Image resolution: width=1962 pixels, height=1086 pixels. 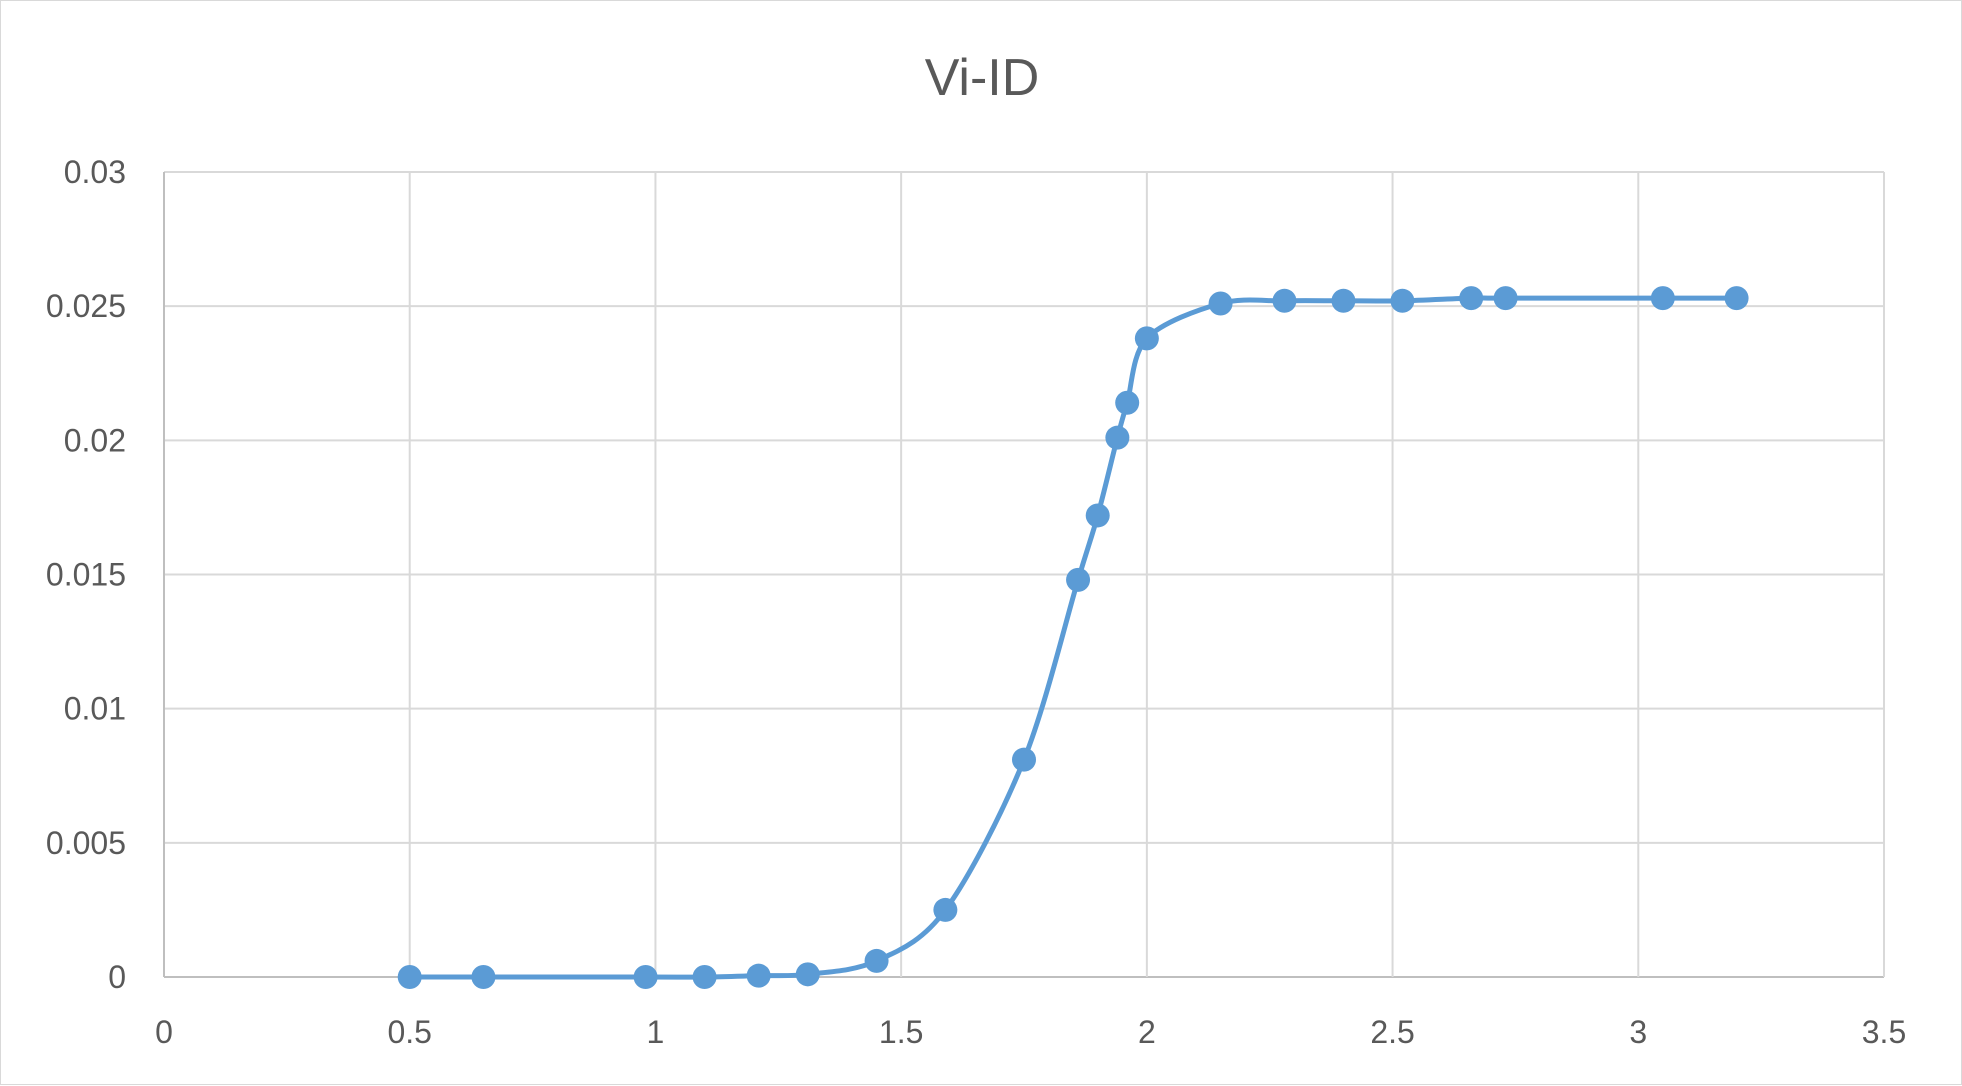 What do you see at coordinates (1147, 1032) in the screenshot?
I see `x-tick-label: 2` at bounding box center [1147, 1032].